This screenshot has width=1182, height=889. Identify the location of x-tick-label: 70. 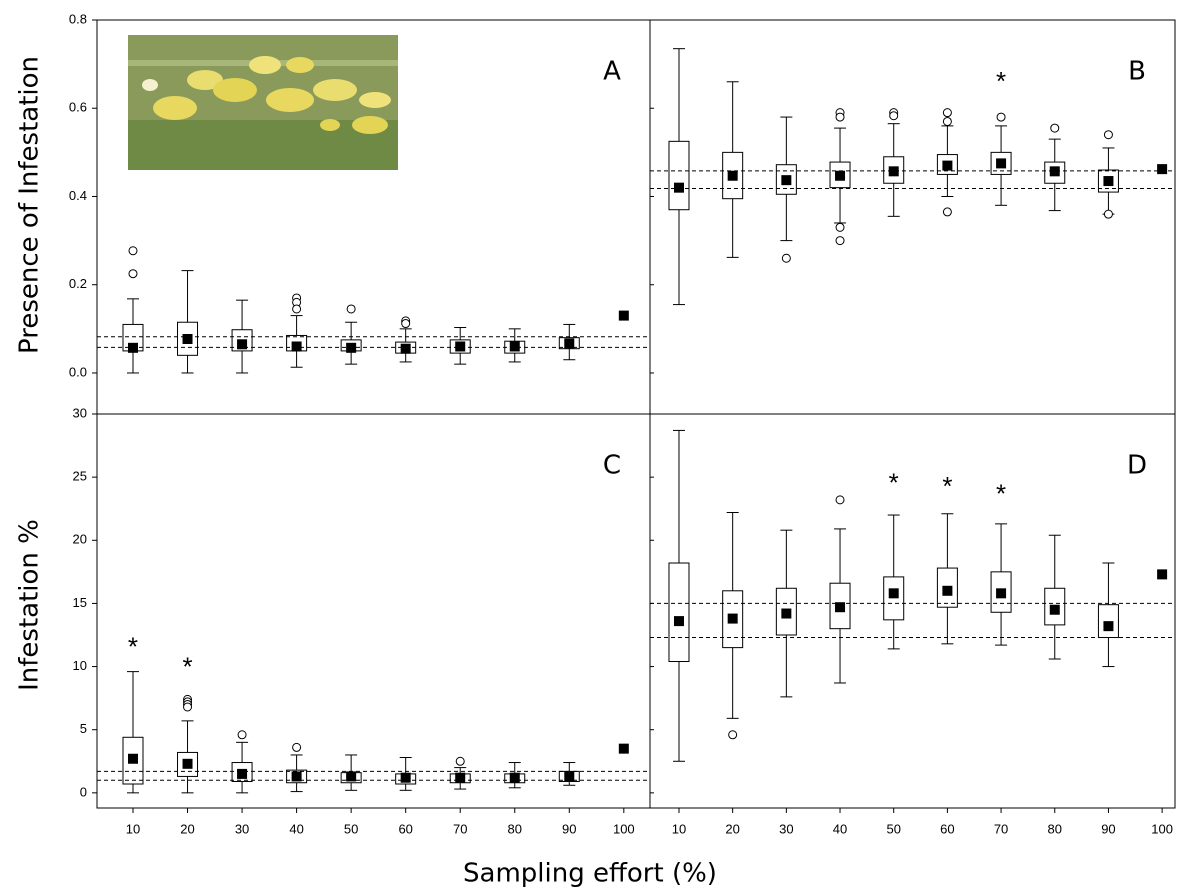
(460, 828).